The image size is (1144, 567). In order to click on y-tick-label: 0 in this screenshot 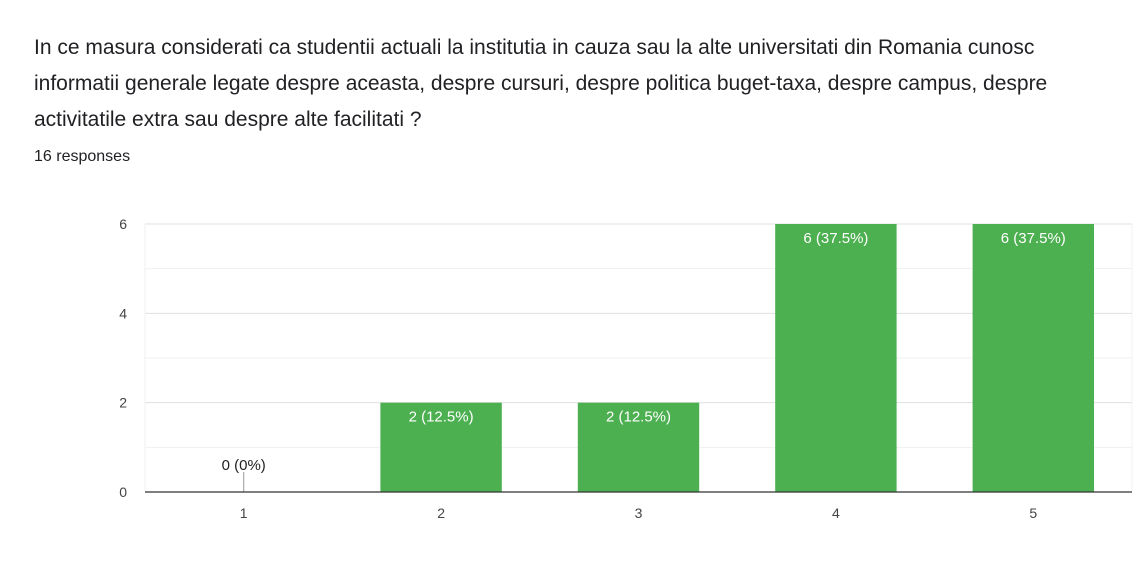, I will do `click(123, 492)`.